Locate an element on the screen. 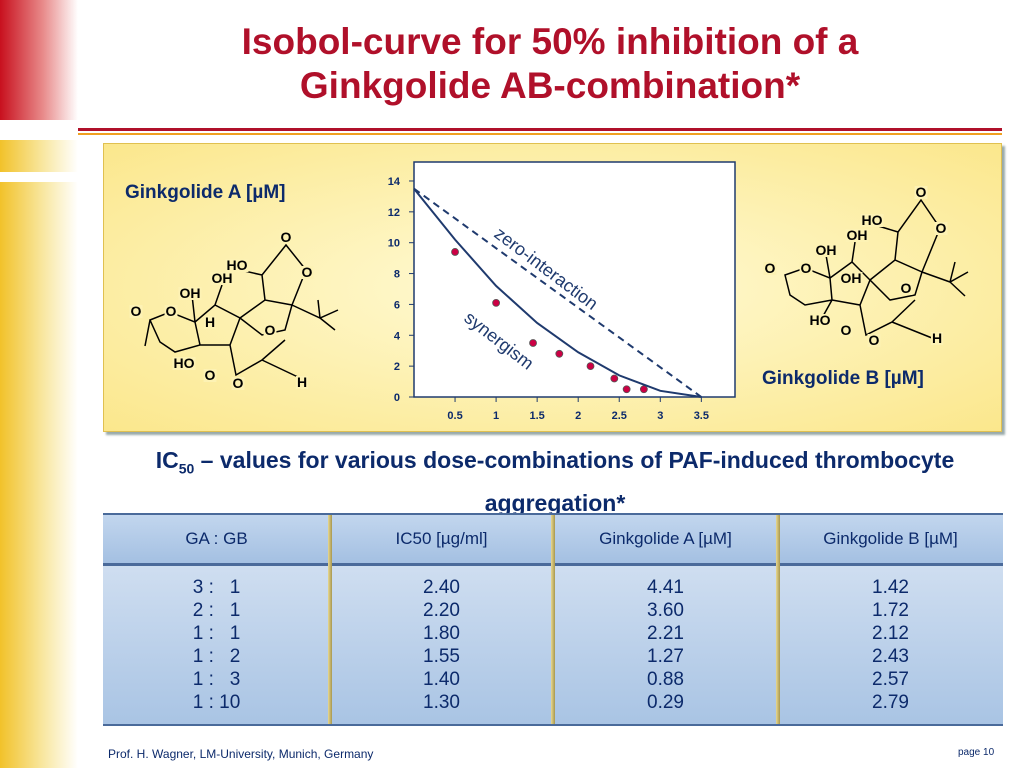  header-cell: Ginkgolide A [µM] is located at coordinates (665, 538).